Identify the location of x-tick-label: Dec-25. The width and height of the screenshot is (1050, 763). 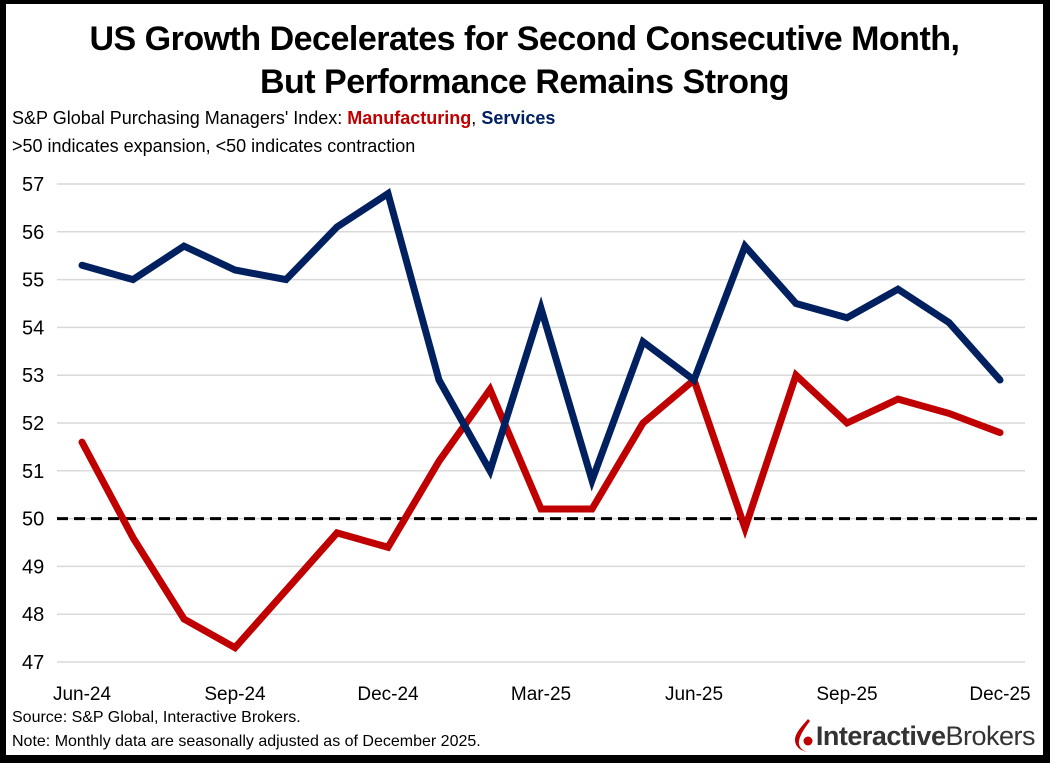
(999, 694).